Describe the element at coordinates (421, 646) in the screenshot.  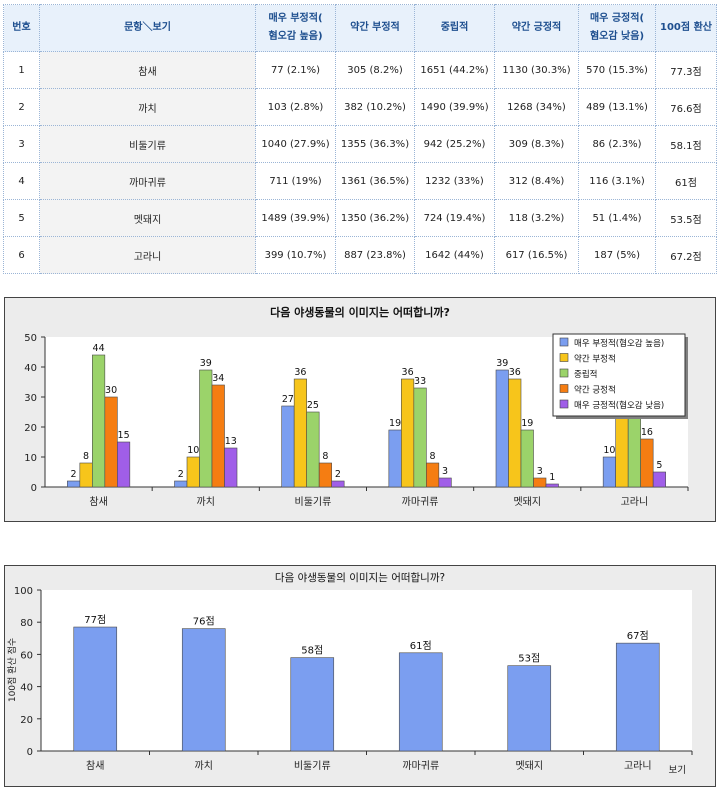
I see `data-label: 61점` at that location.